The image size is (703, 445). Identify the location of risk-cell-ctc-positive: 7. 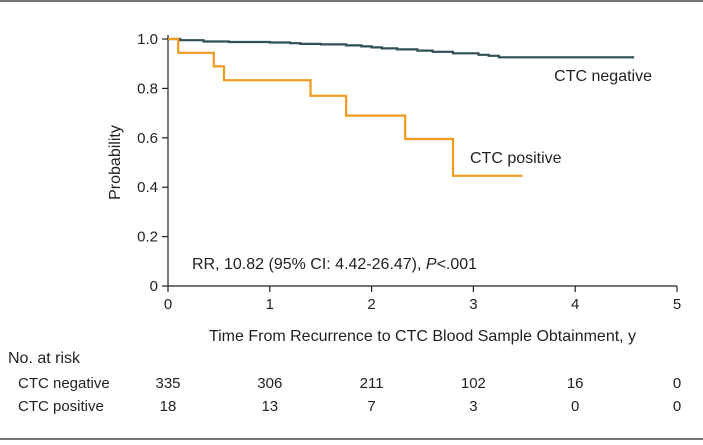
(371, 406).